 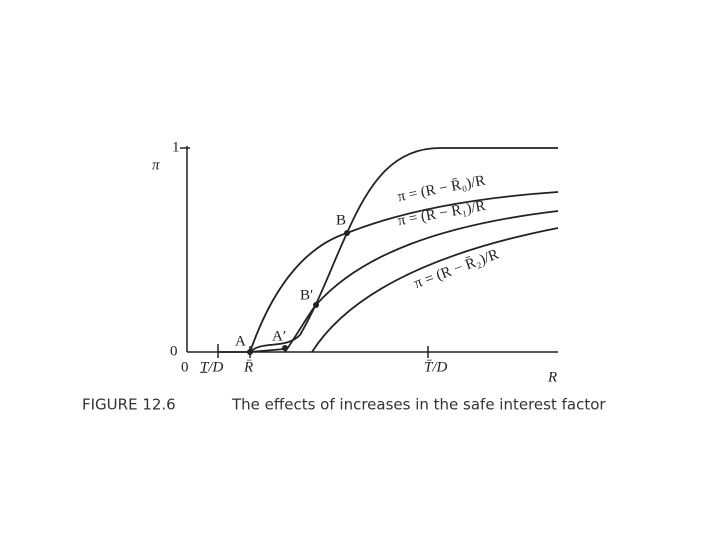 I want to click on y-top-label: 1, so click(x=176, y=147).